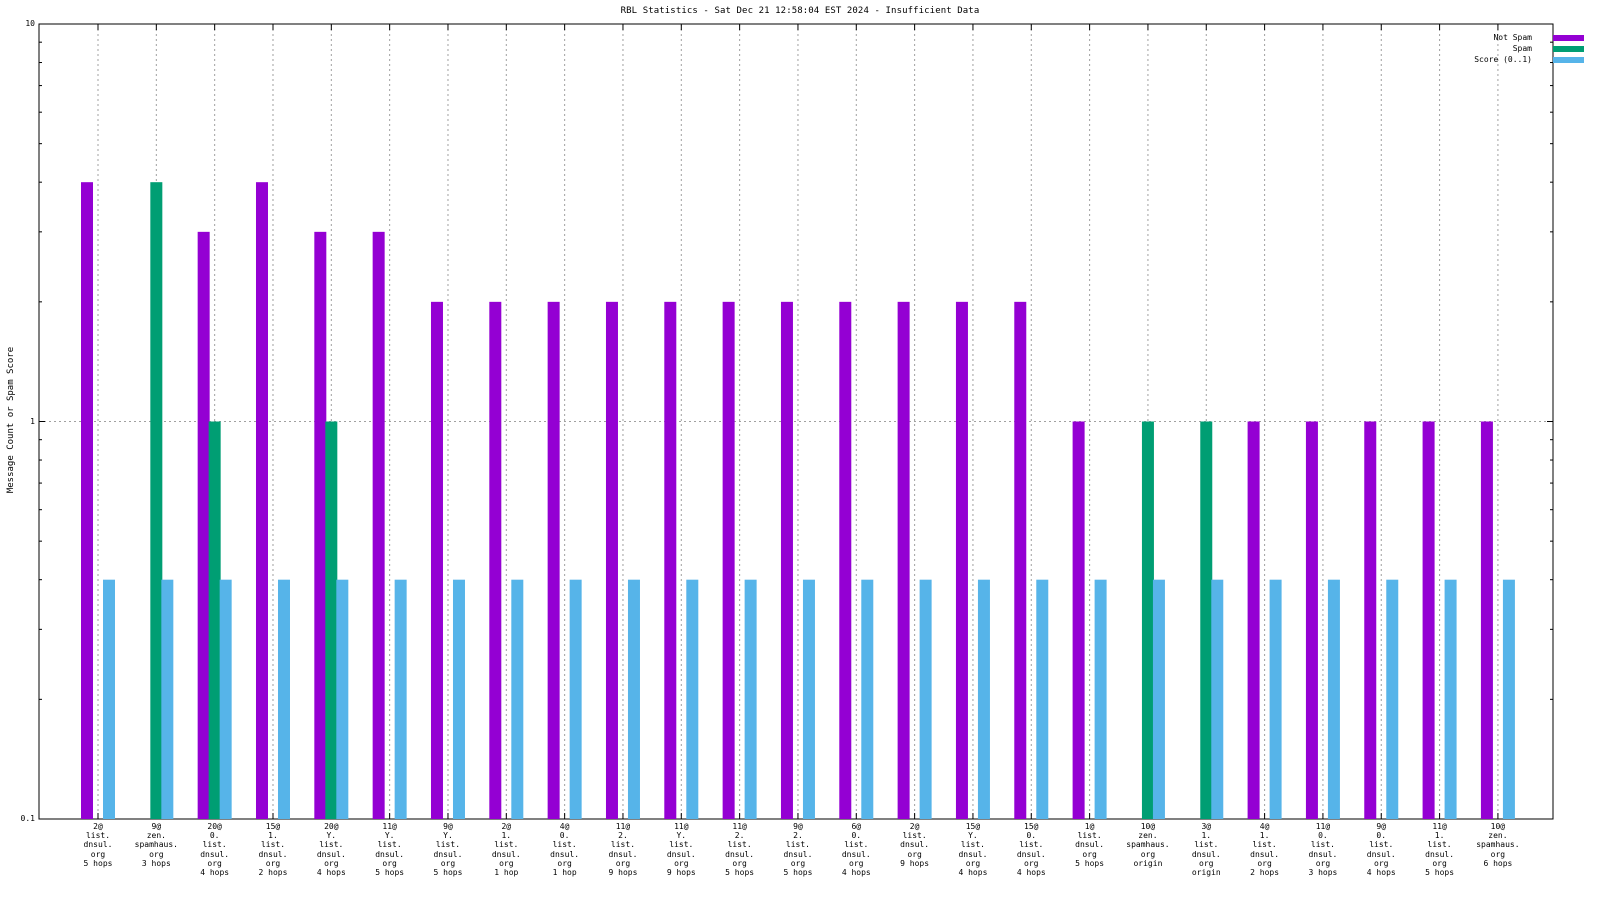 The width and height of the screenshot is (1600, 900). Describe the element at coordinates (856, 850) in the screenshot. I see `x-tick-label: 6@ 0. list. dnsul. org 4 hops` at that location.